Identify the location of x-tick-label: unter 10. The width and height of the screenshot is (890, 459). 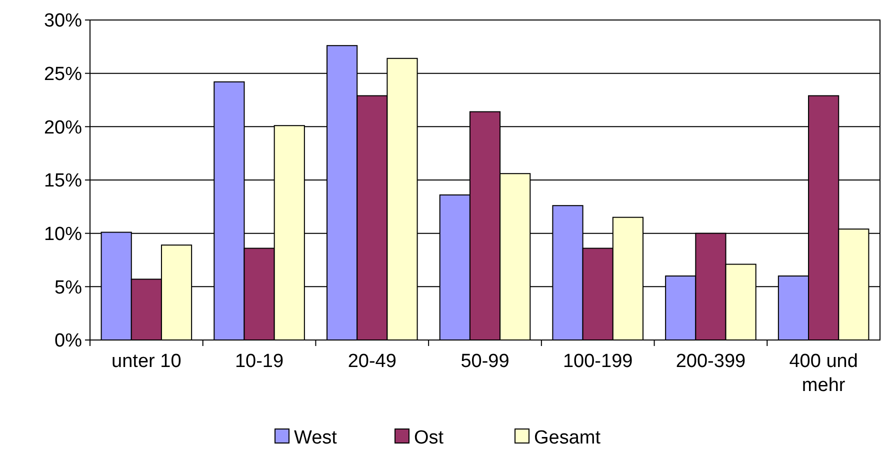
(147, 361).